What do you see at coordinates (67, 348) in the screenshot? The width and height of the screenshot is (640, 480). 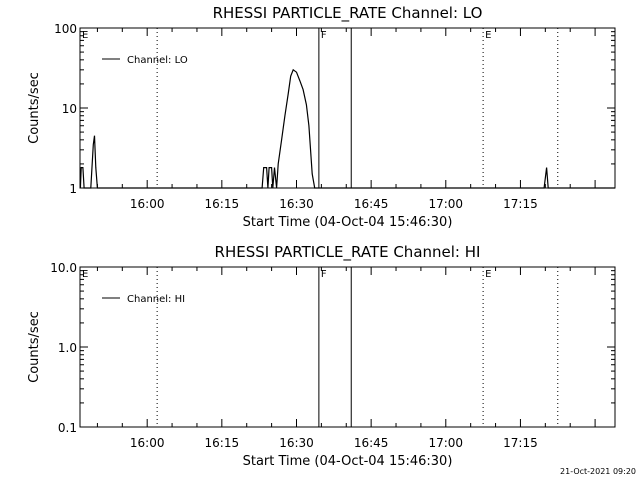 I see `y-tick-label: 1.0` at bounding box center [67, 348].